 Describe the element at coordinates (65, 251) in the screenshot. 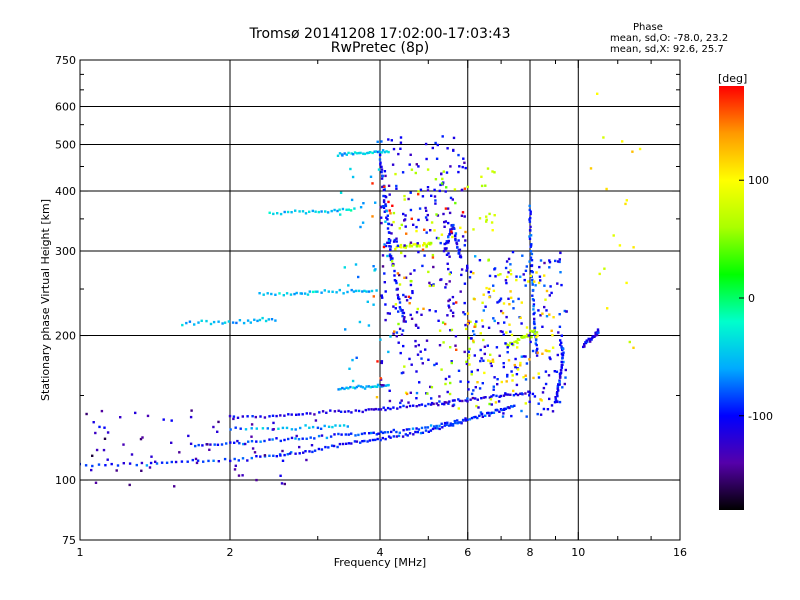

I see `y-tick-label: 300` at that location.